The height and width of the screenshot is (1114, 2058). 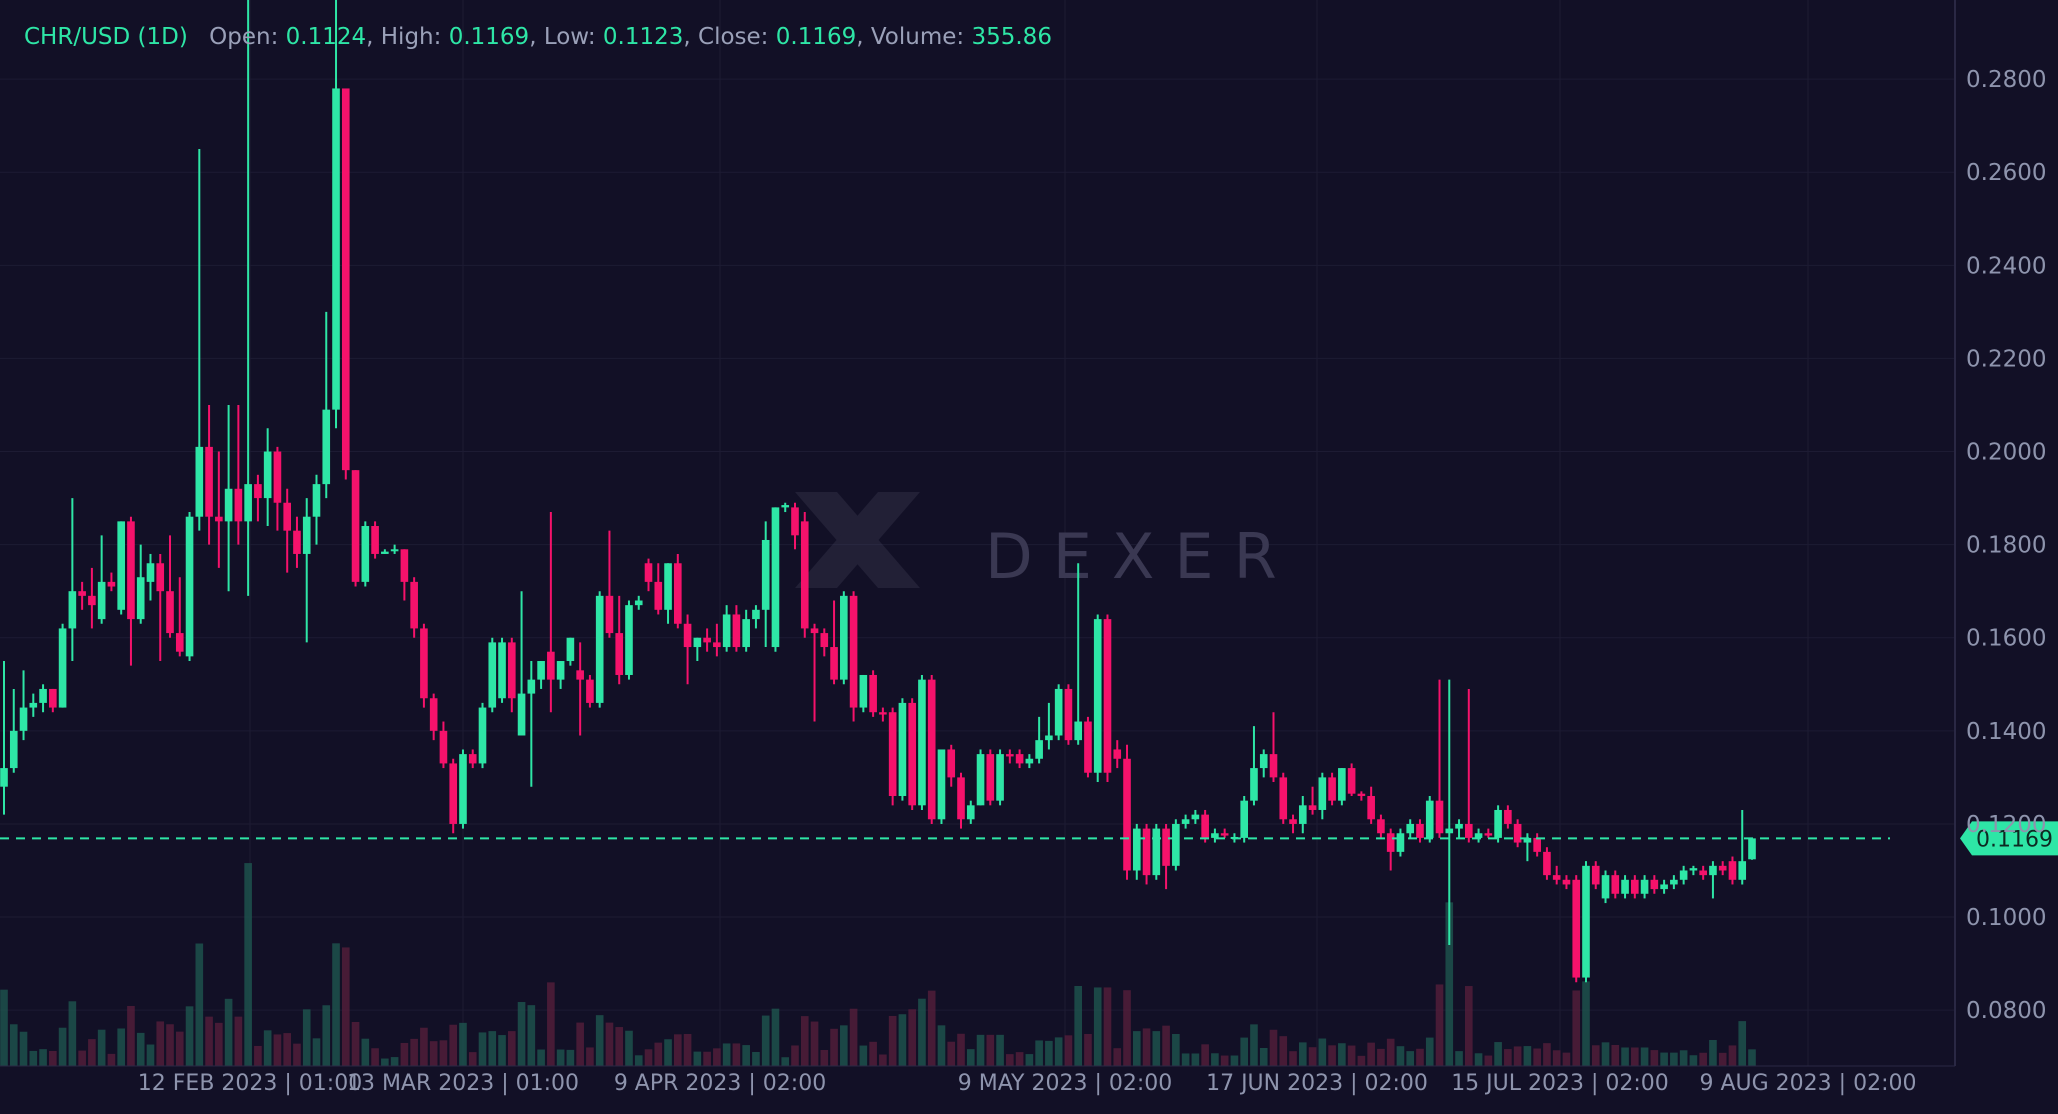 What do you see at coordinates (643, 37) in the screenshot?
I see `low-value: 0.1123` at bounding box center [643, 37].